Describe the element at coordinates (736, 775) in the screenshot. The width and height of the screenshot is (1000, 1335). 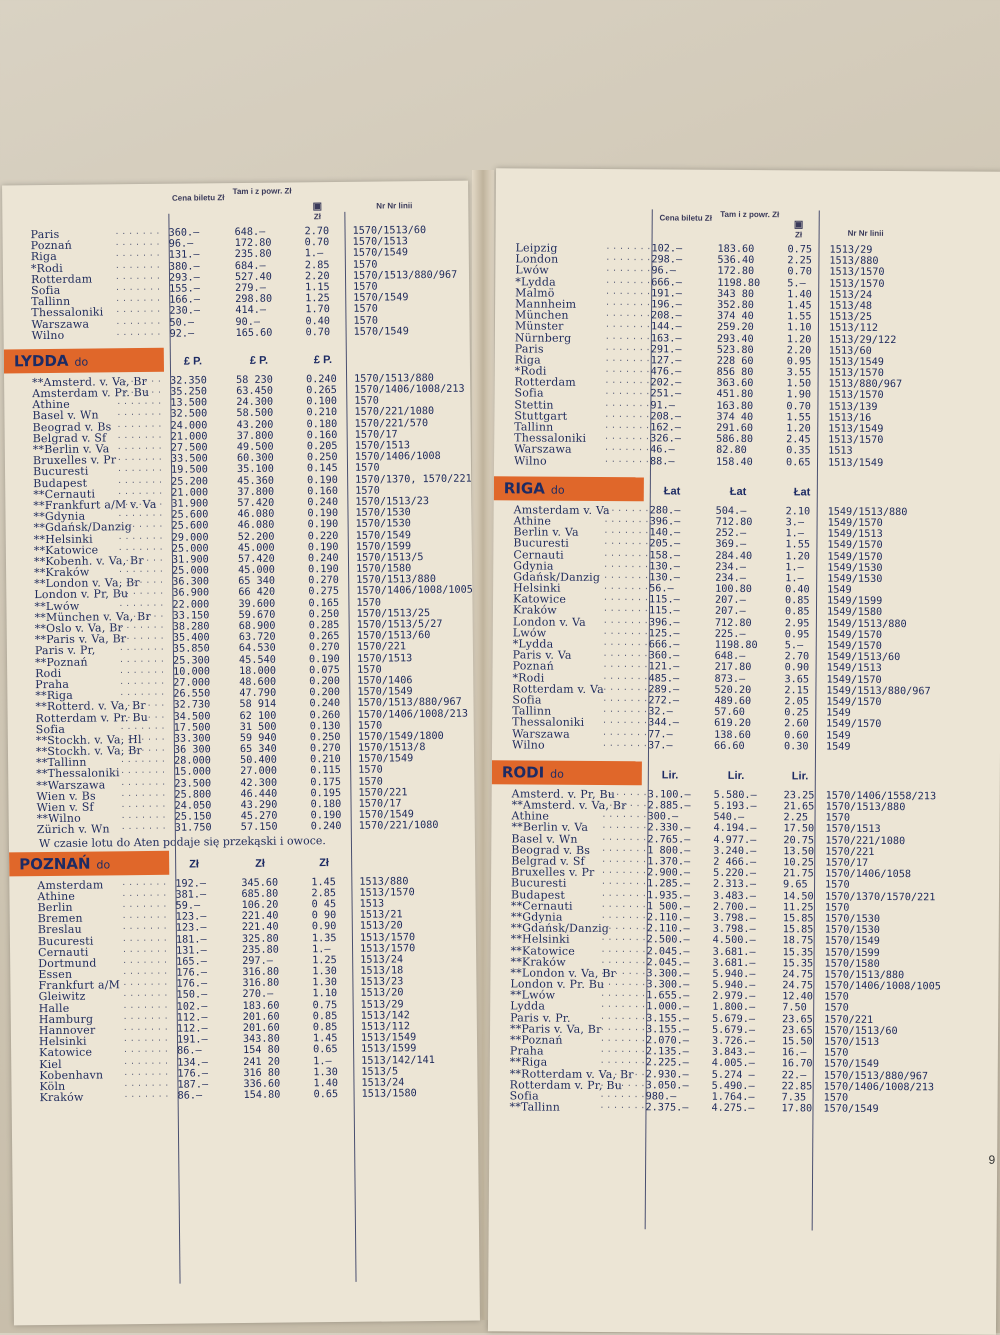
I see `currency-label: Lir.` at that location.